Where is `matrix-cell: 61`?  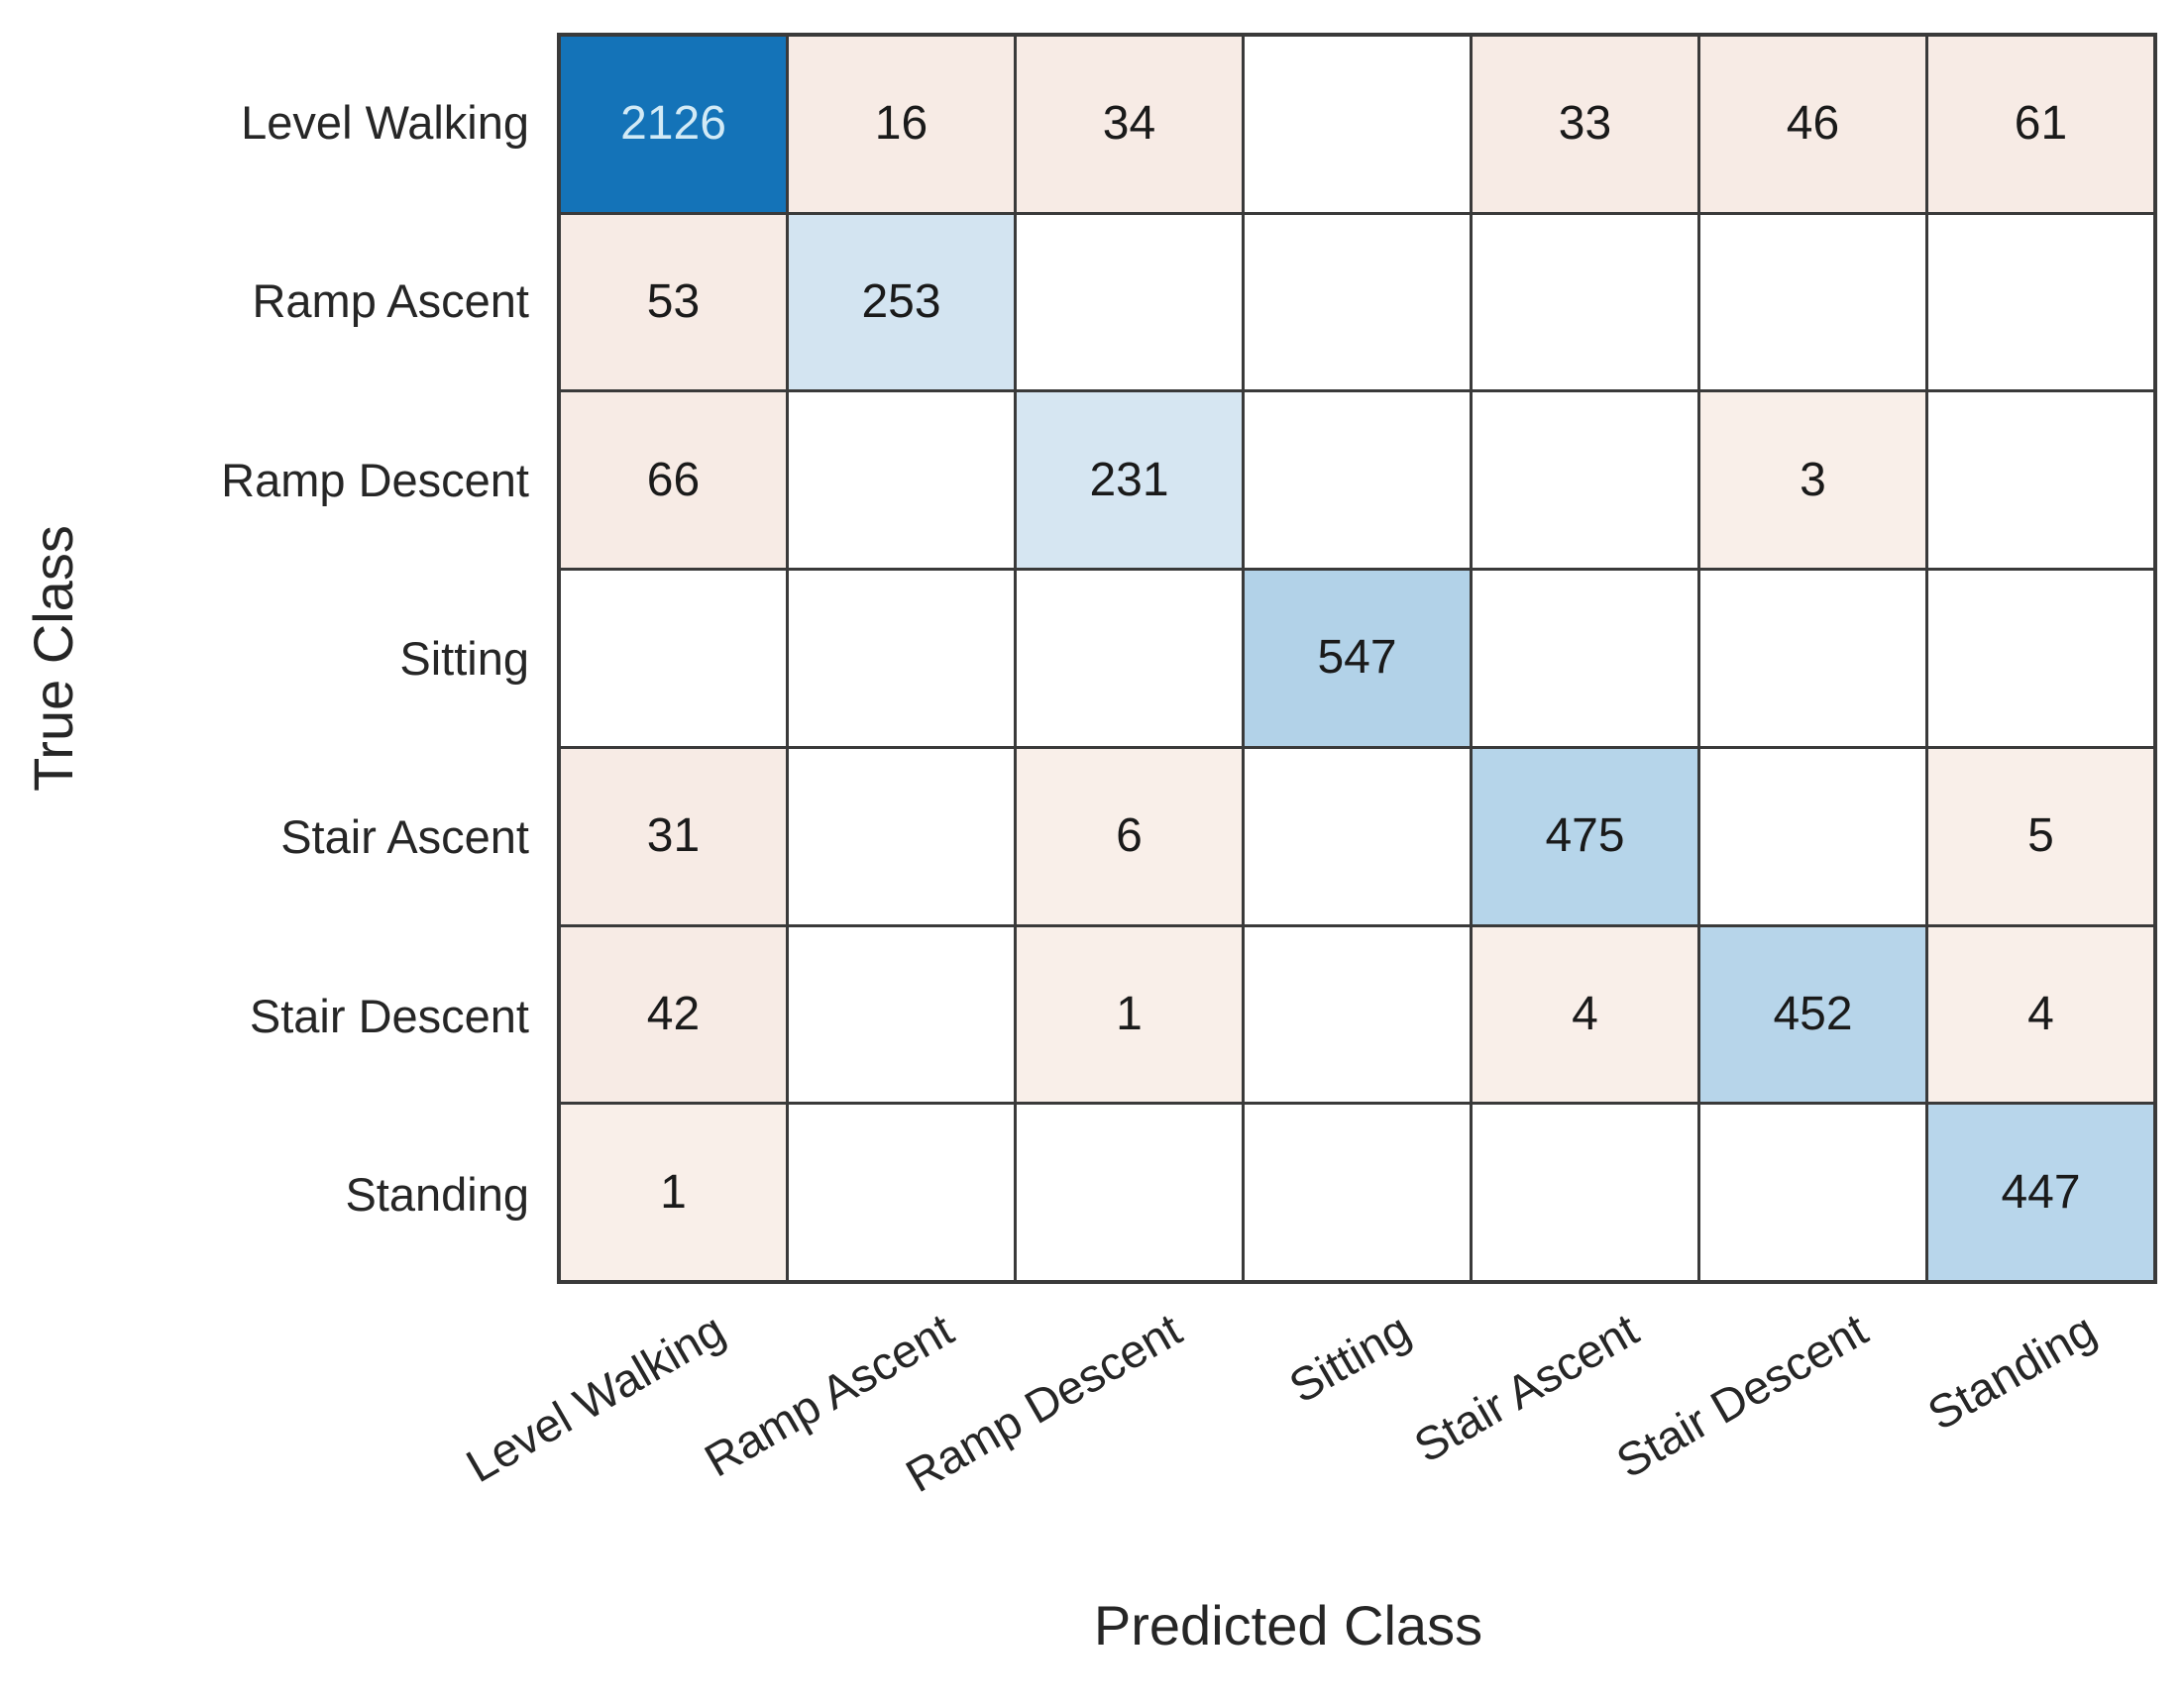 matrix-cell: 61 is located at coordinates (2040, 124).